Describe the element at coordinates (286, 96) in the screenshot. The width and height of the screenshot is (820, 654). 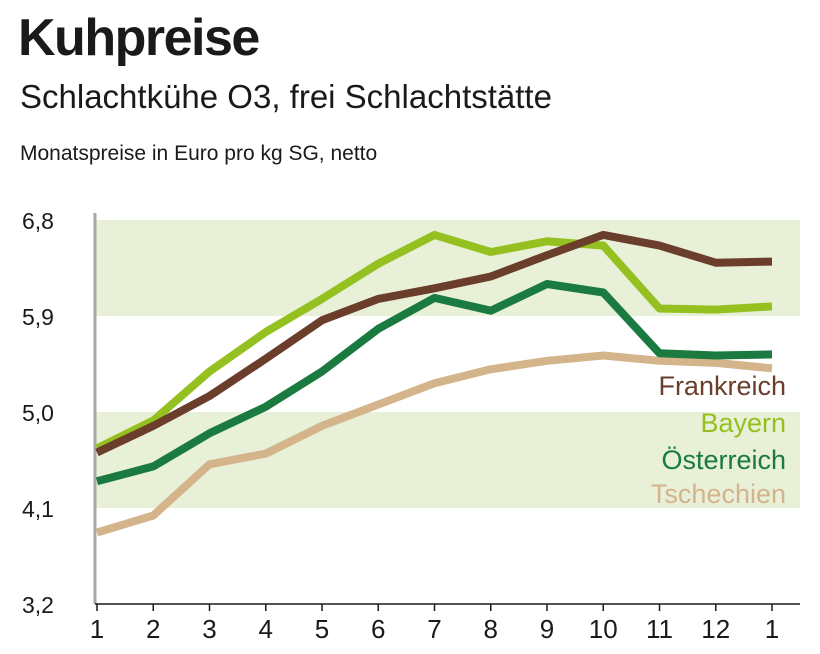
I see `chart-subtitle: Schlachtkühe O3, frei Schlachtstätte` at that location.